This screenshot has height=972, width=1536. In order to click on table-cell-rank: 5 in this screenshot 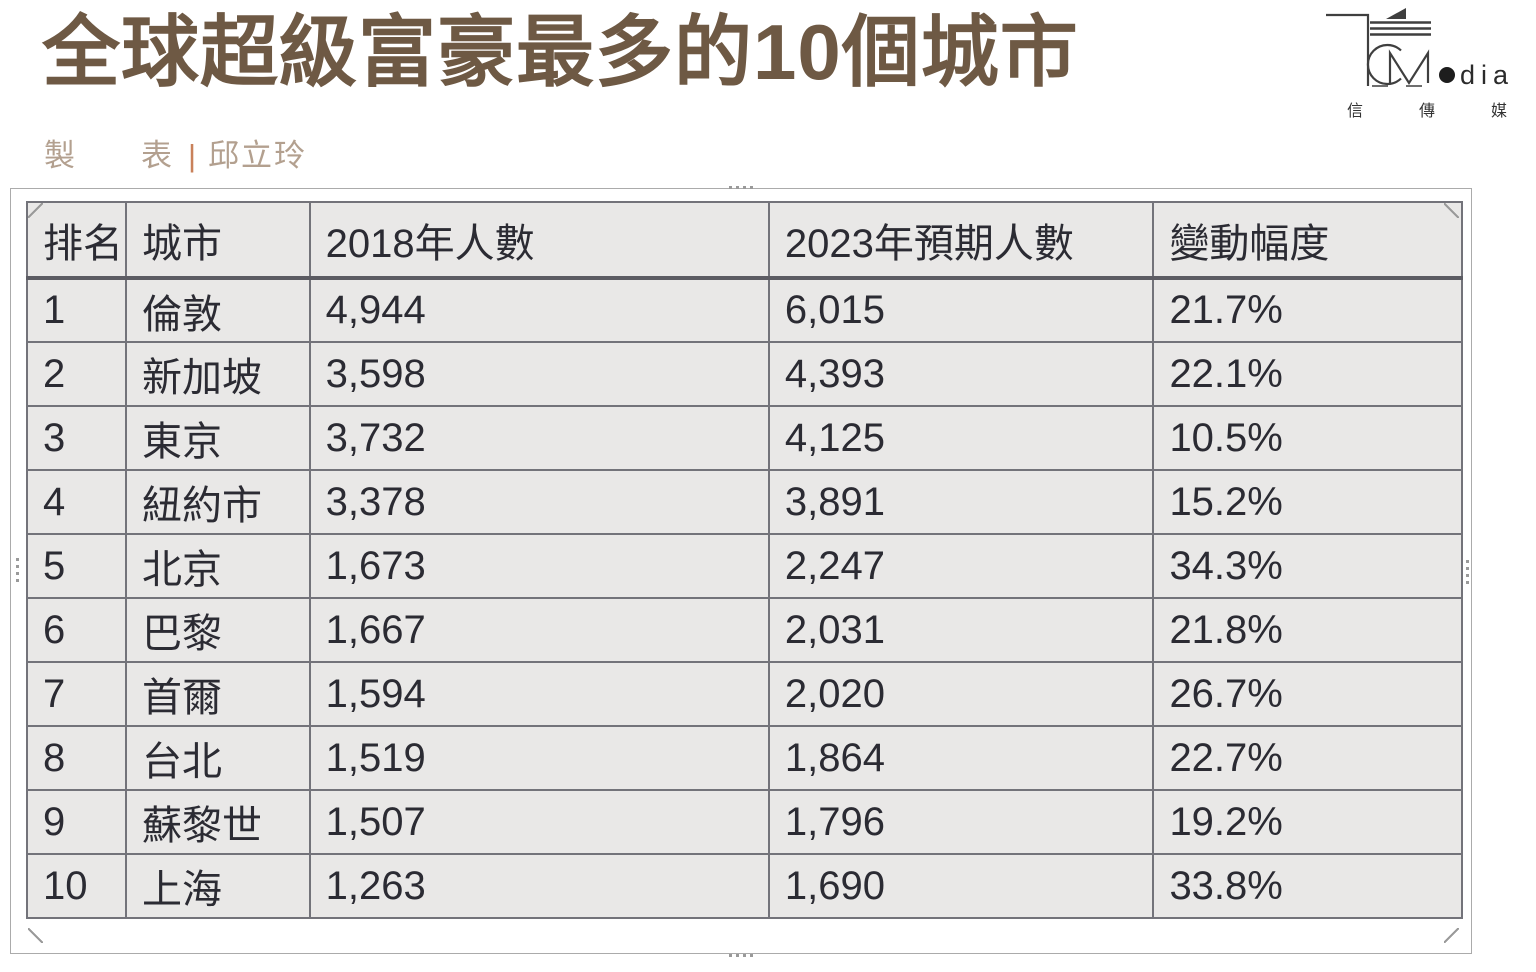, I will do `click(76, 566)`.